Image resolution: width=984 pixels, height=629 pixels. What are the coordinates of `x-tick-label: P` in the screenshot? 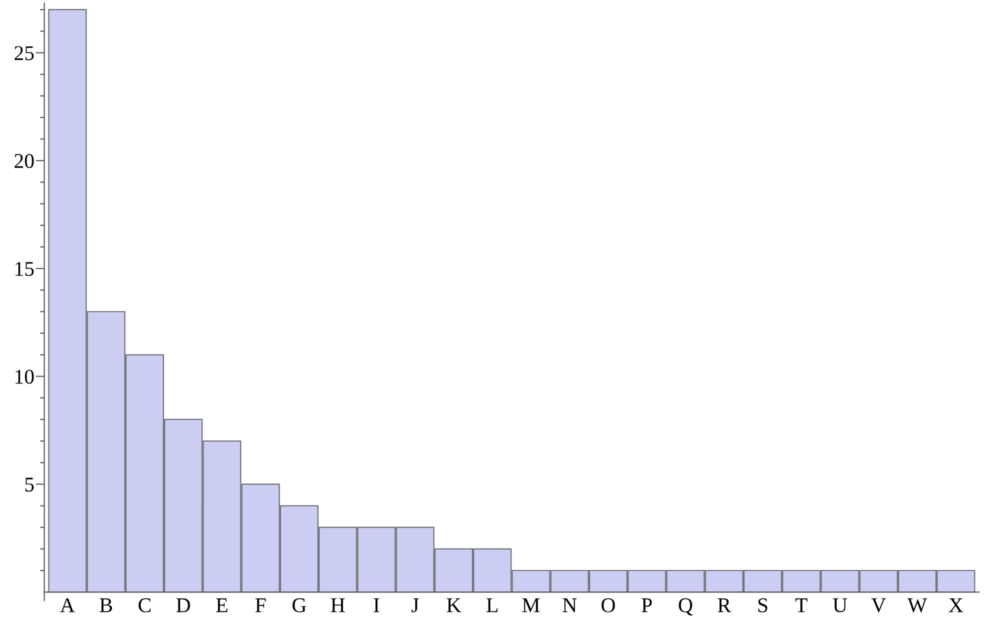 It's located at (647, 605).